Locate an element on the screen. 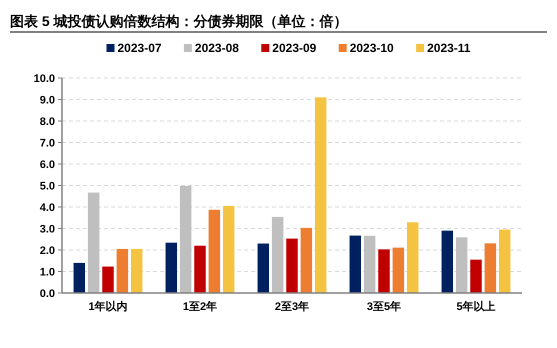  x-tick-label: 3至5年 is located at coordinates (384, 306).